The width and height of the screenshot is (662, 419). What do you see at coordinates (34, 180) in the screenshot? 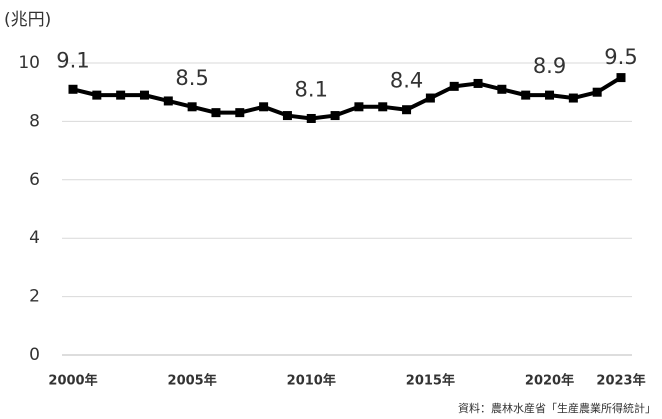
I see `y-tick-label: 6` at bounding box center [34, 180].